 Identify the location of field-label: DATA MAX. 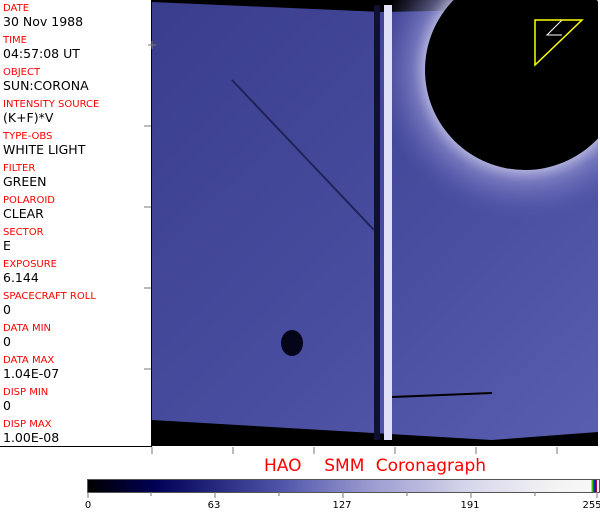
(29, 360).